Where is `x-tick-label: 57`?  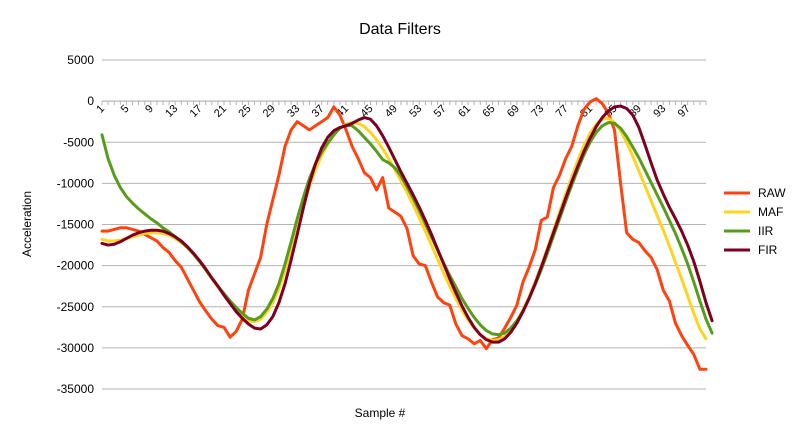 x-tick-label: 57 is located at coordinates (440, 111).